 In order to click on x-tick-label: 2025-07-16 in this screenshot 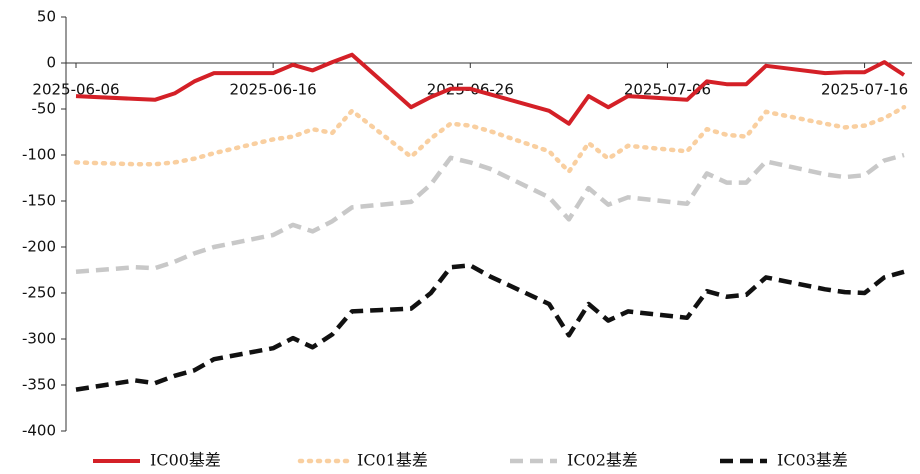, I will do `click(864, 90)`.